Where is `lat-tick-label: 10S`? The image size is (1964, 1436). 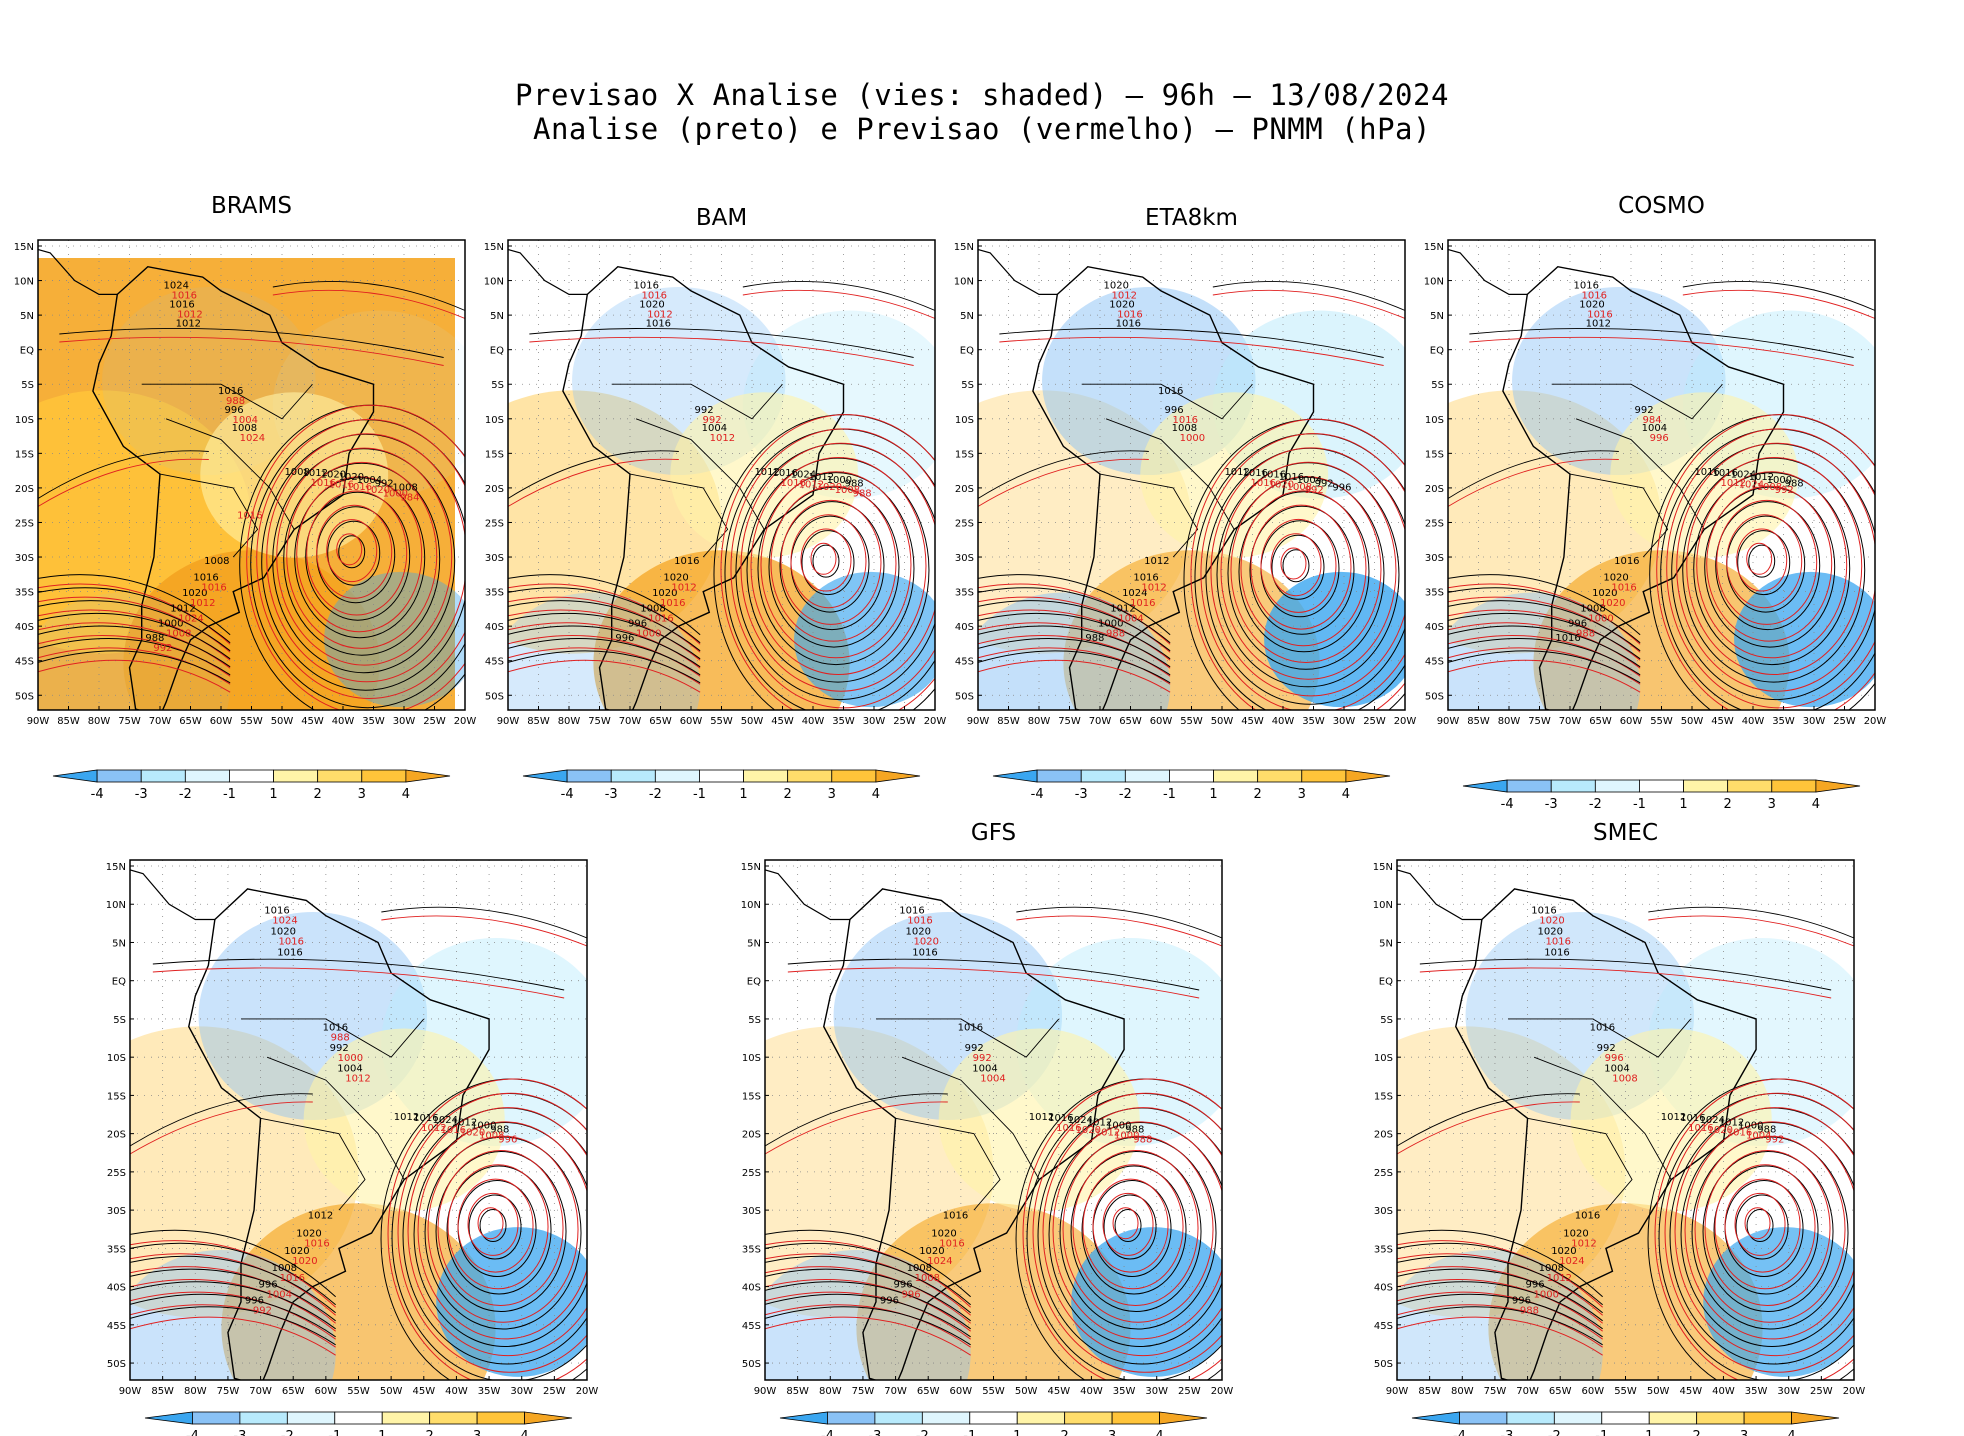
lat-tick-label: 10S is located at coordinates (751, 1058).